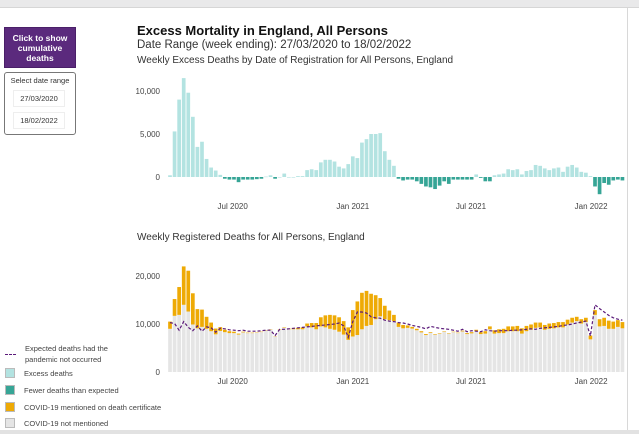 The image size is (639, 434). Describe the element at coordinates (39, 120) in the screenshot. I see `end-date-input` at that location.